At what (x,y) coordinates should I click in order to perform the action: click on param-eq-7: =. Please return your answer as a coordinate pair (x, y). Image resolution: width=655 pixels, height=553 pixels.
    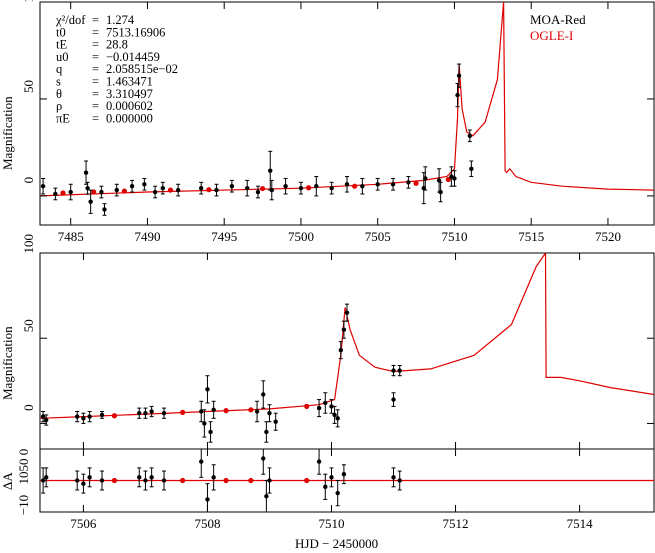
    Looking at the image, I should click on (95, 106).